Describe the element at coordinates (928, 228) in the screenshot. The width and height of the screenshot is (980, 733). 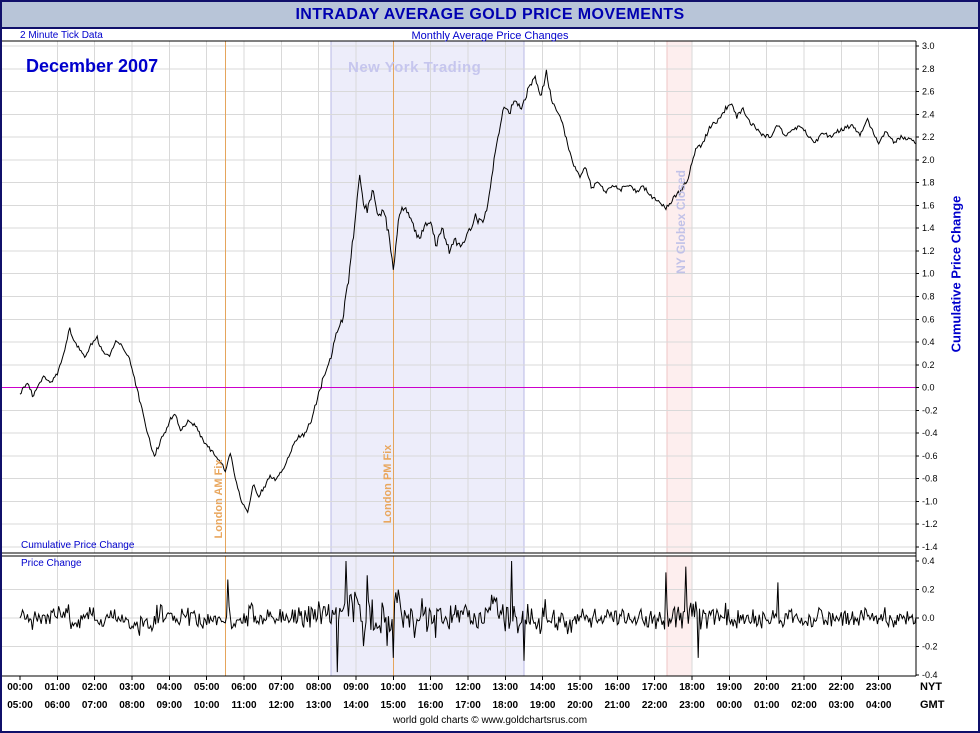
I see `svg-text: 1.4` at that location.